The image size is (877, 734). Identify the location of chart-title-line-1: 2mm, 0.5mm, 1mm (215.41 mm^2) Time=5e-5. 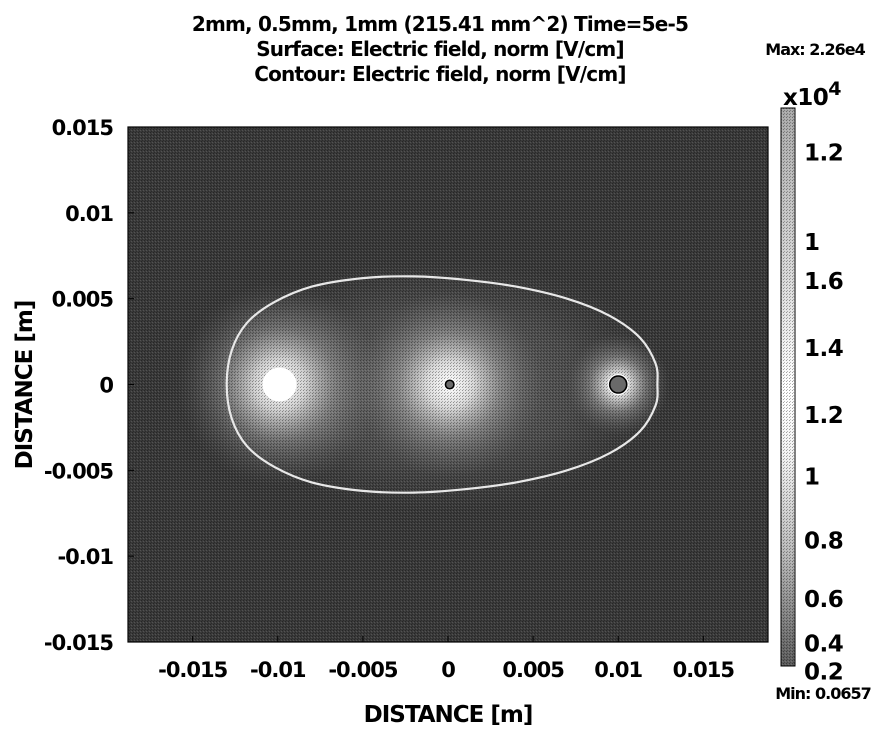
(440, 24).